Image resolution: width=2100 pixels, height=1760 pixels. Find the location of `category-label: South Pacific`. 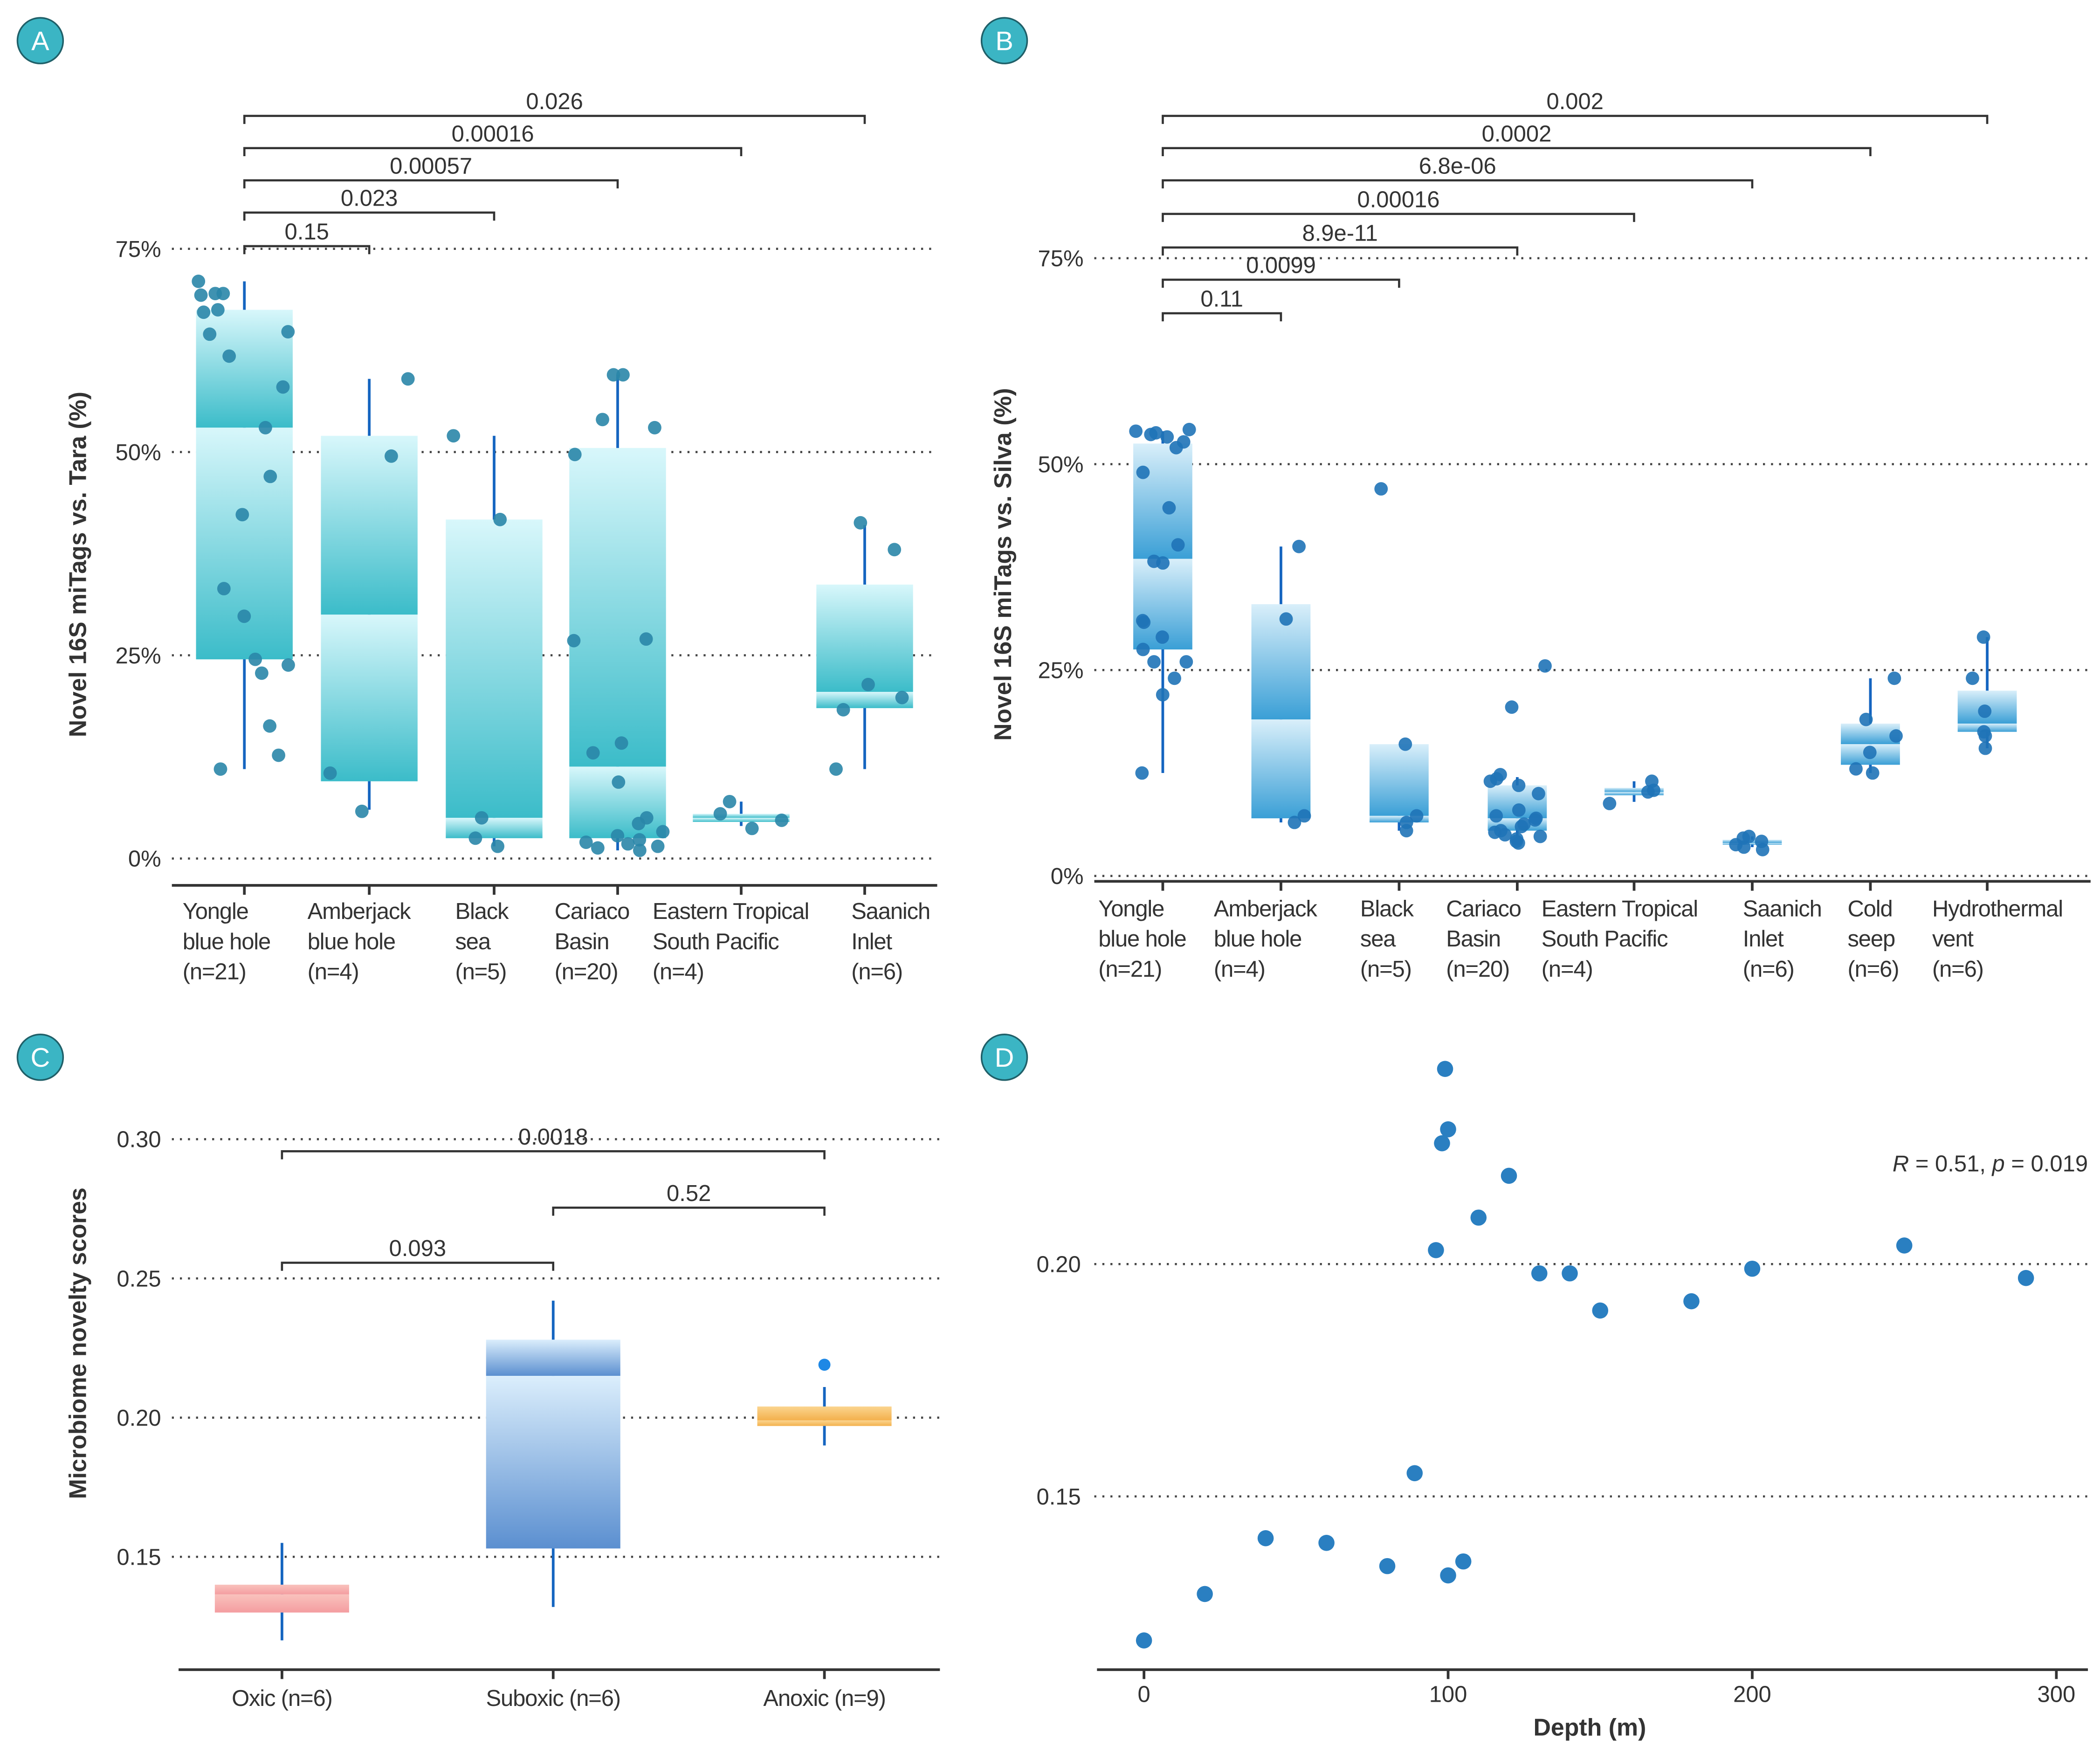

category-label: South Pacific is located at coordinates (1605, 939).